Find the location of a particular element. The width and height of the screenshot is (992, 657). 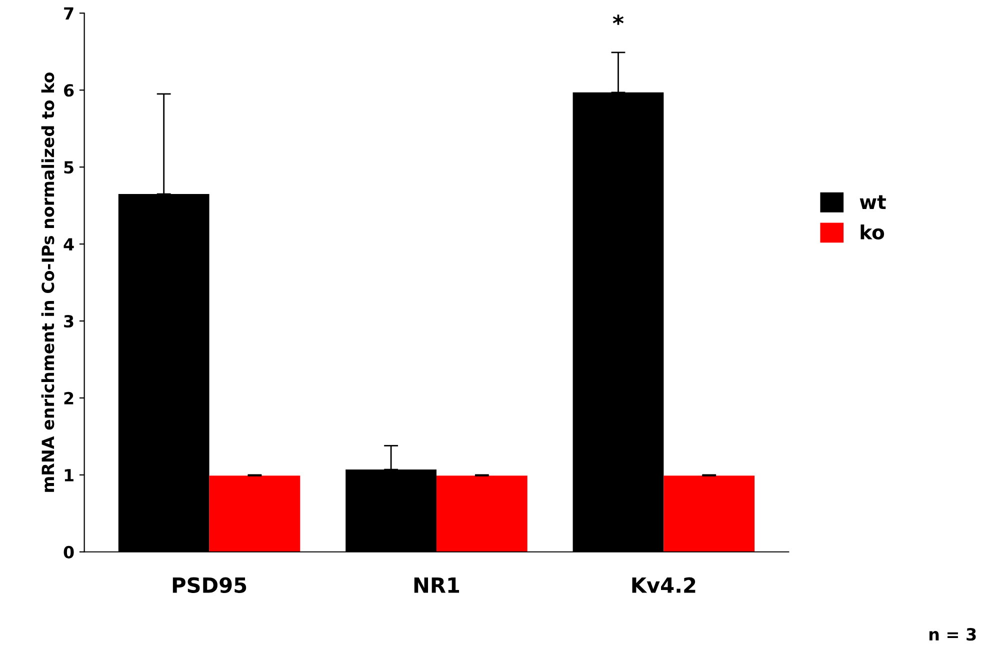

y-tick-label: 4 is located at coordinates (69, 244).